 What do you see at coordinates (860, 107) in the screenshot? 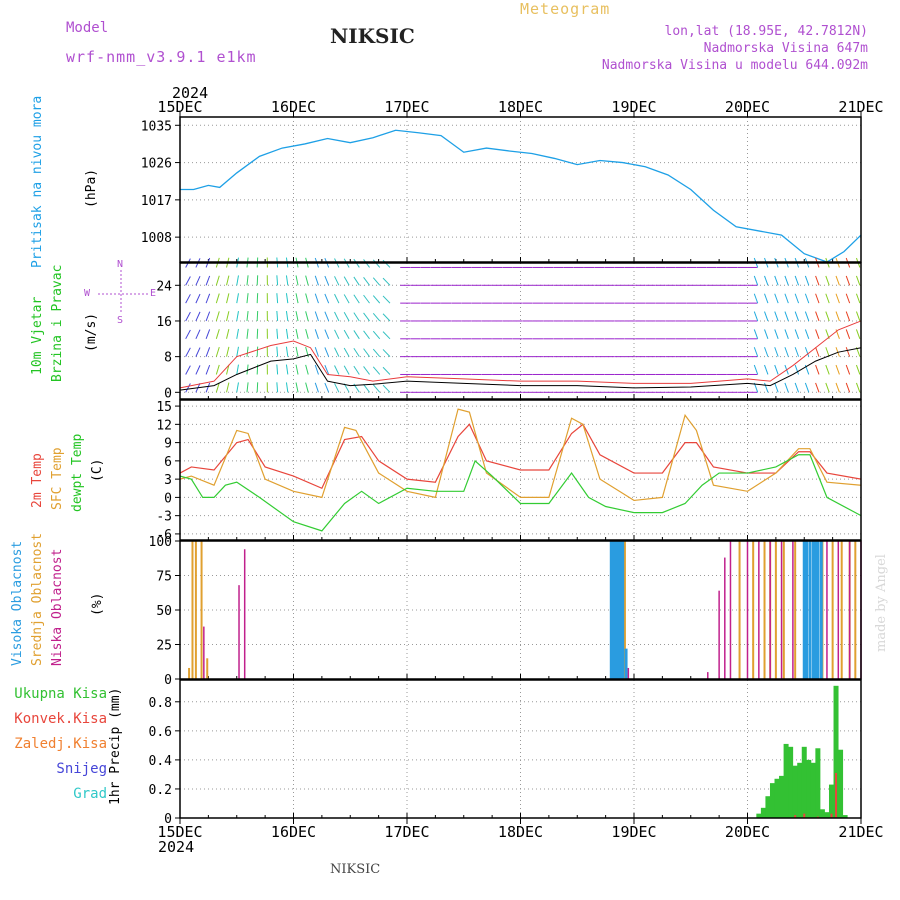
I see `top-day-label: 21DEC` at bounding box center [860, 107].